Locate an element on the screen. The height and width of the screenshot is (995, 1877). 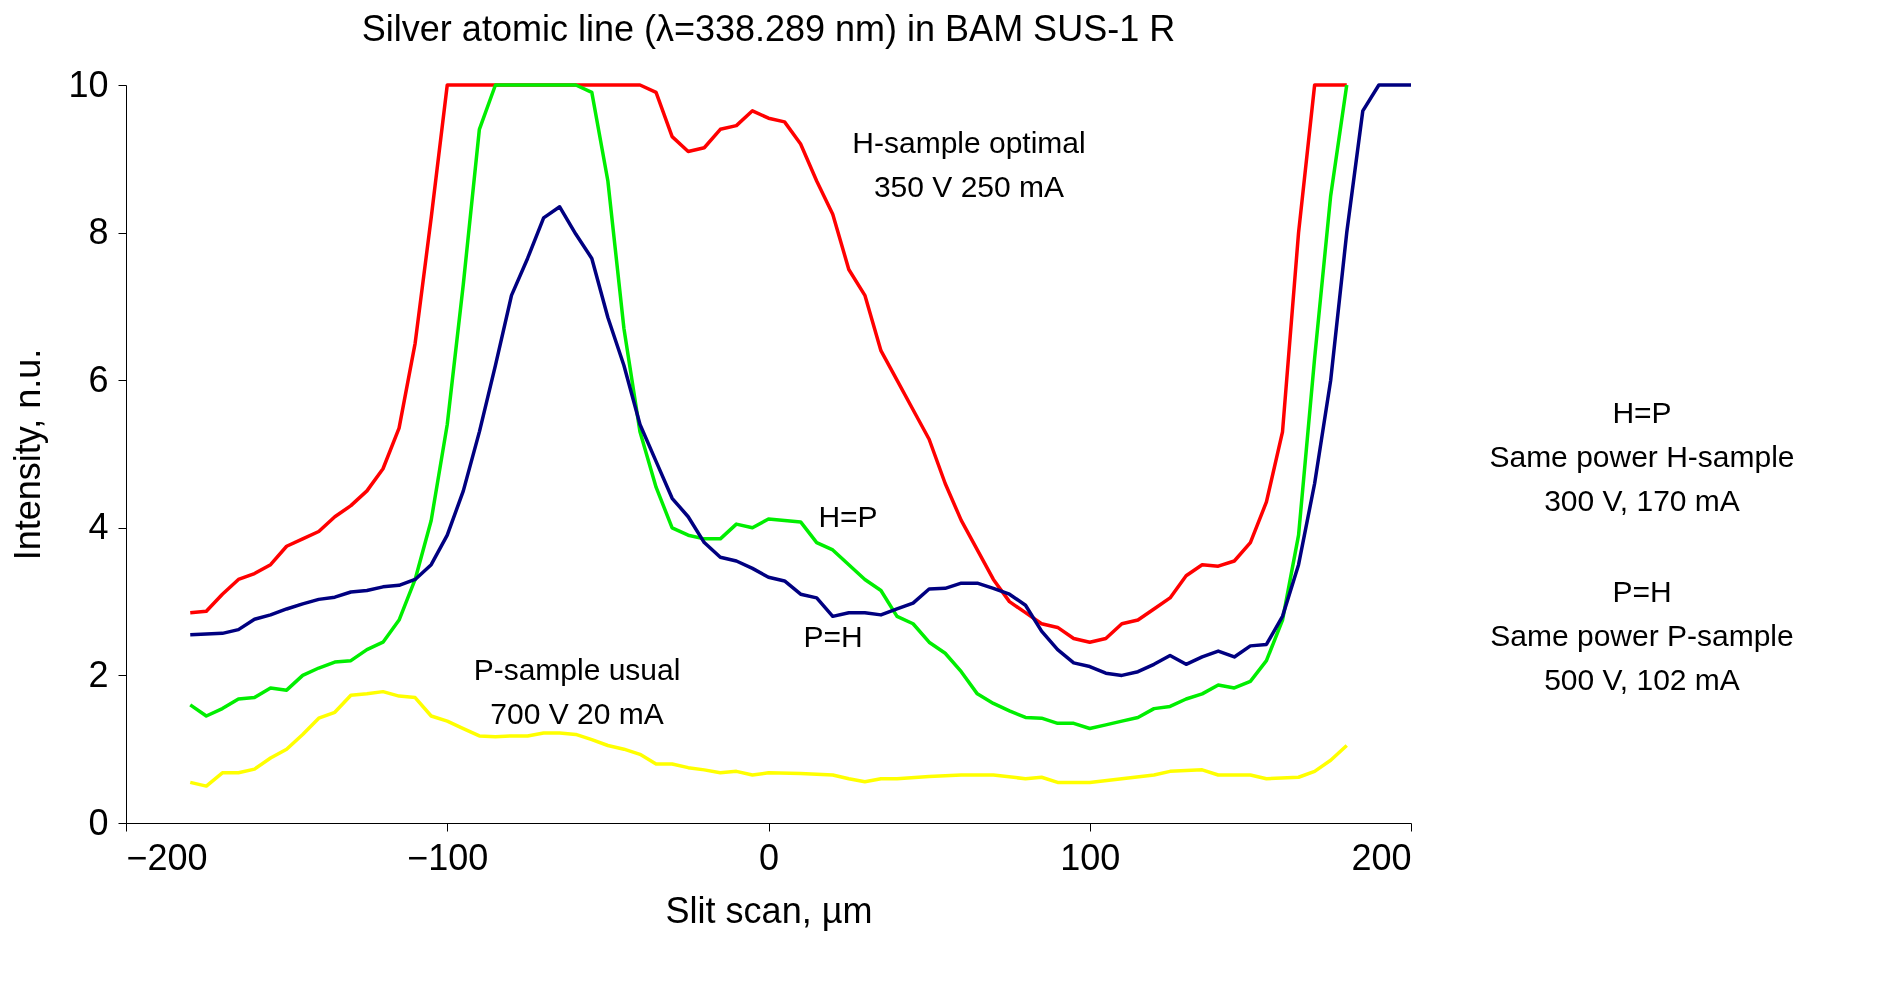
annotation: H-sample optimal 350 V 250 mA is located at coordinates (969, 164).